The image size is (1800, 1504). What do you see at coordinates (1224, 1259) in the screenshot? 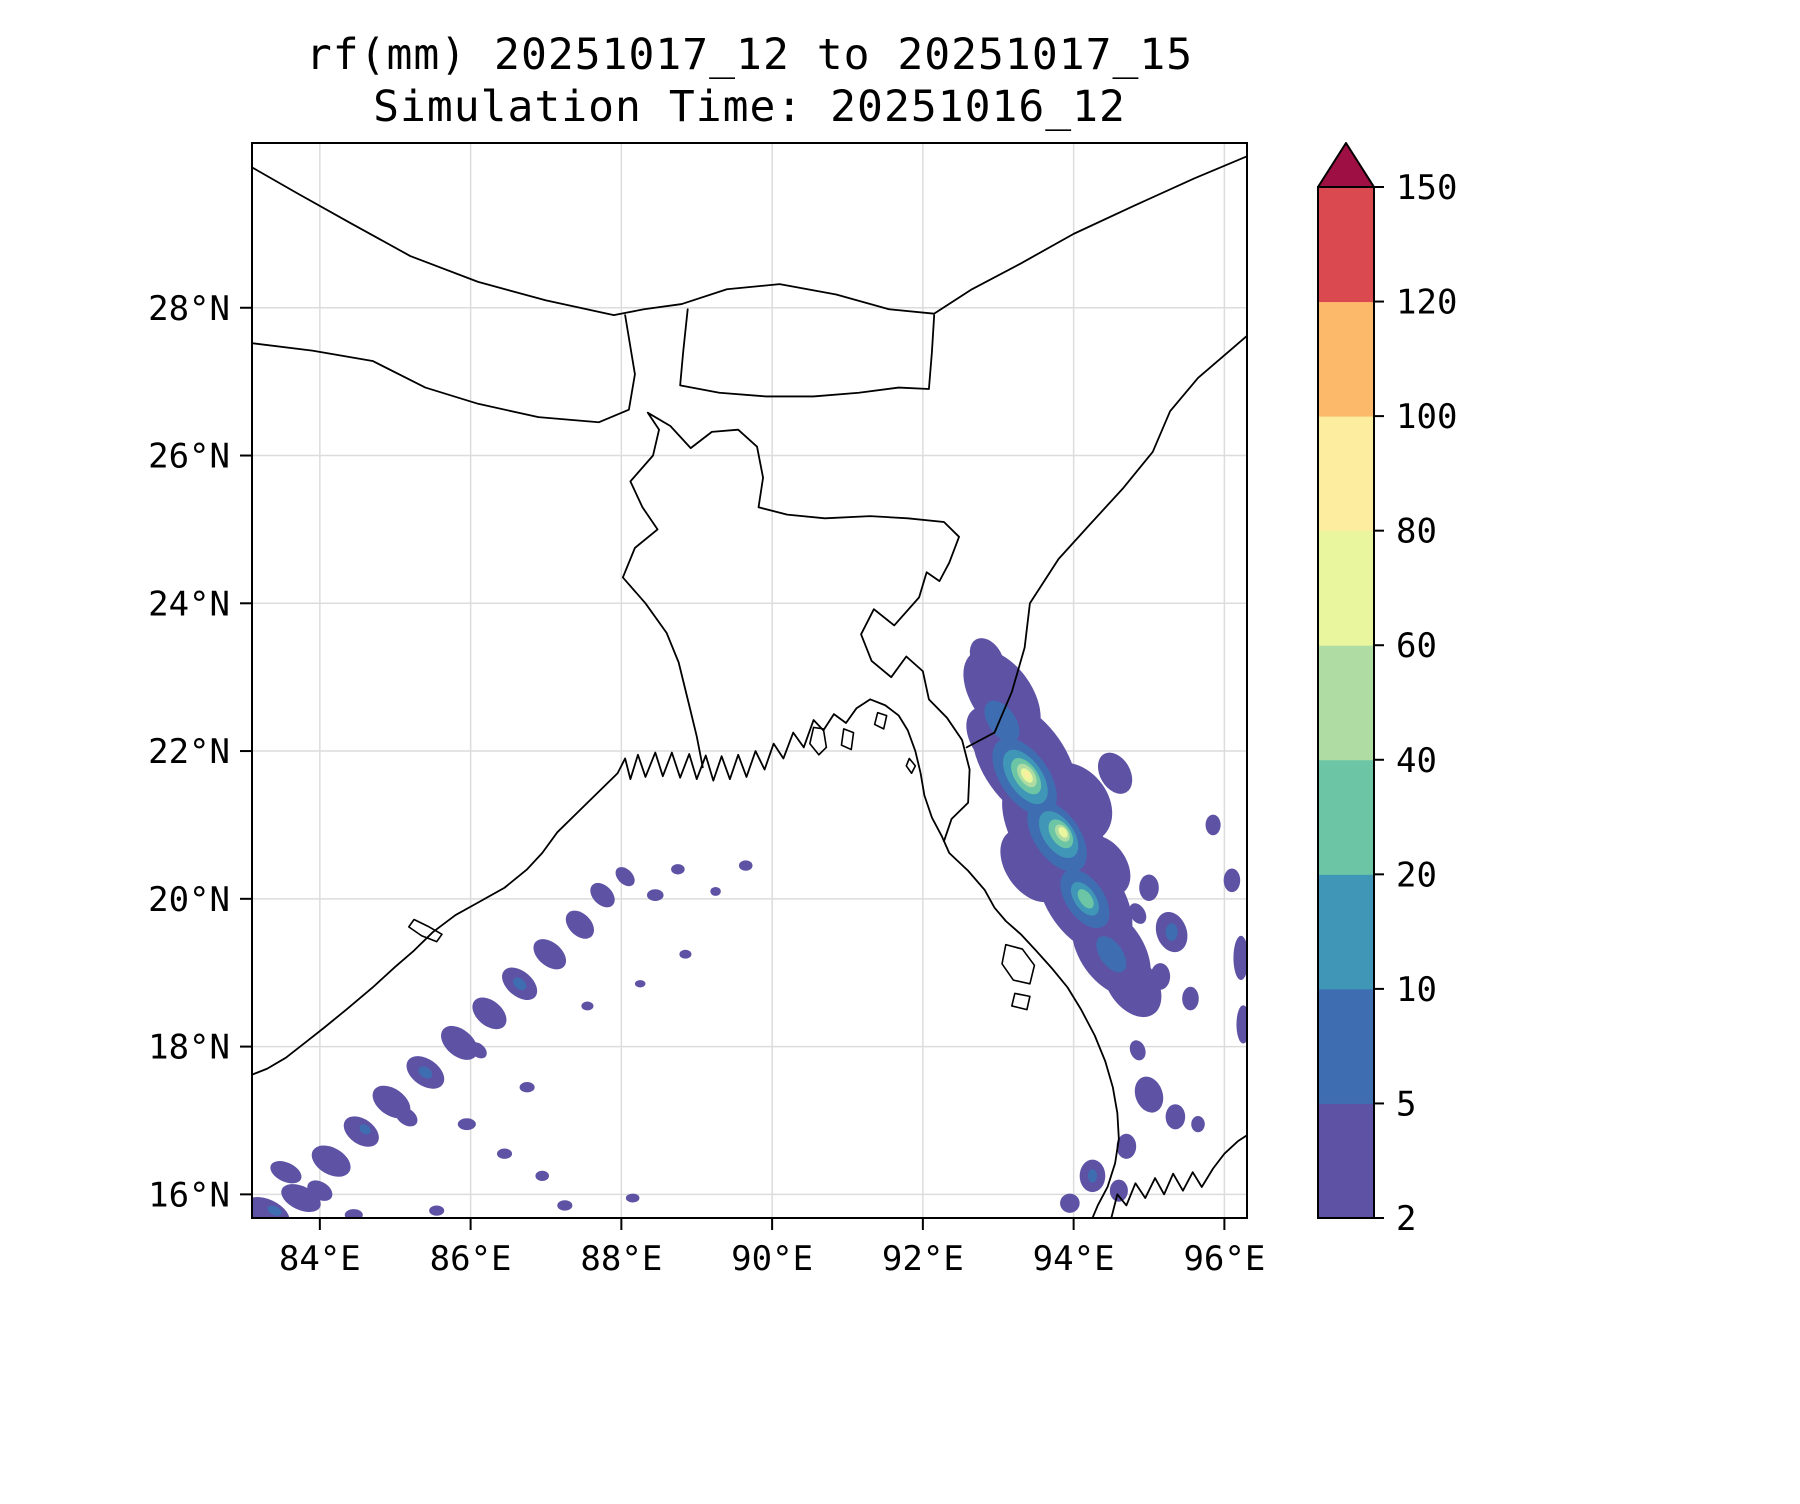
I see `x-tick-label: 96°E` at bounding box center [1224, 1259].